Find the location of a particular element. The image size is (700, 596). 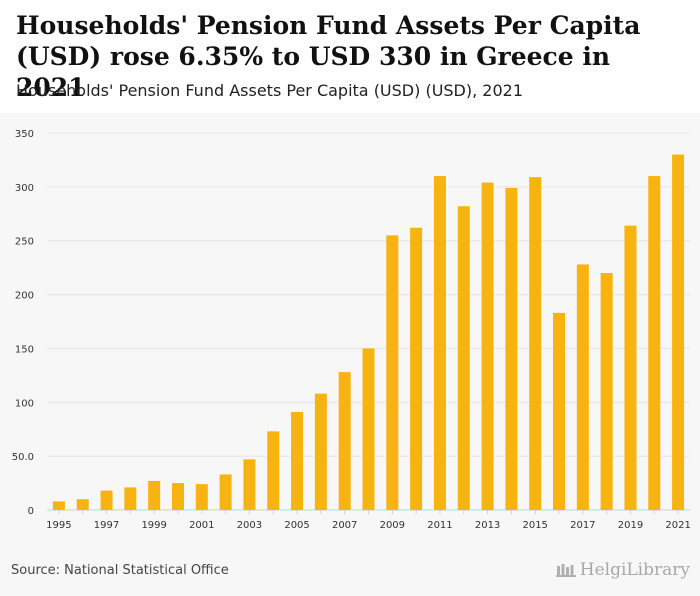

x-tick-label: 2011 is located at coordinates (439, 525).